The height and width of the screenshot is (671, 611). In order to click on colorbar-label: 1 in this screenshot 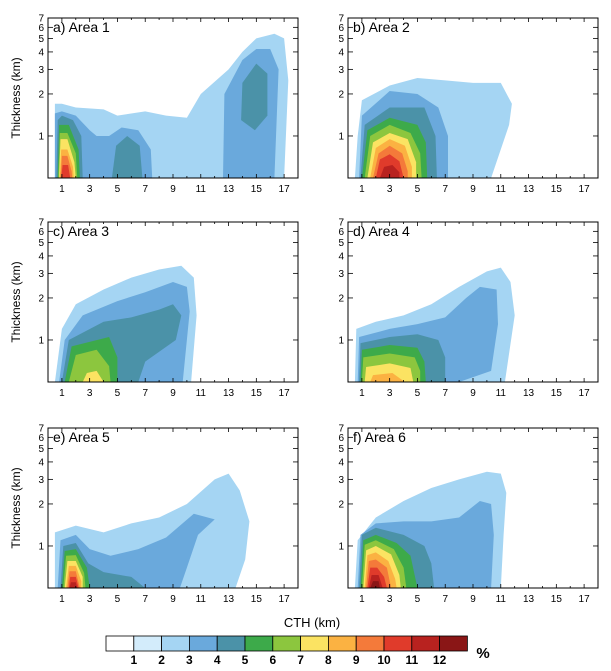, I will do `click(133, 660)`.